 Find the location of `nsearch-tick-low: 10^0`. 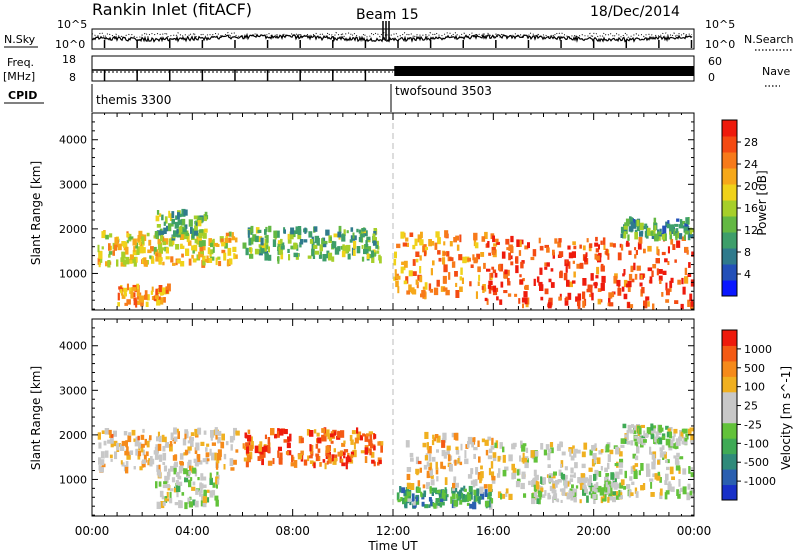

nsearch-tick-low: 10^0 is located at coordinates (720, 44).